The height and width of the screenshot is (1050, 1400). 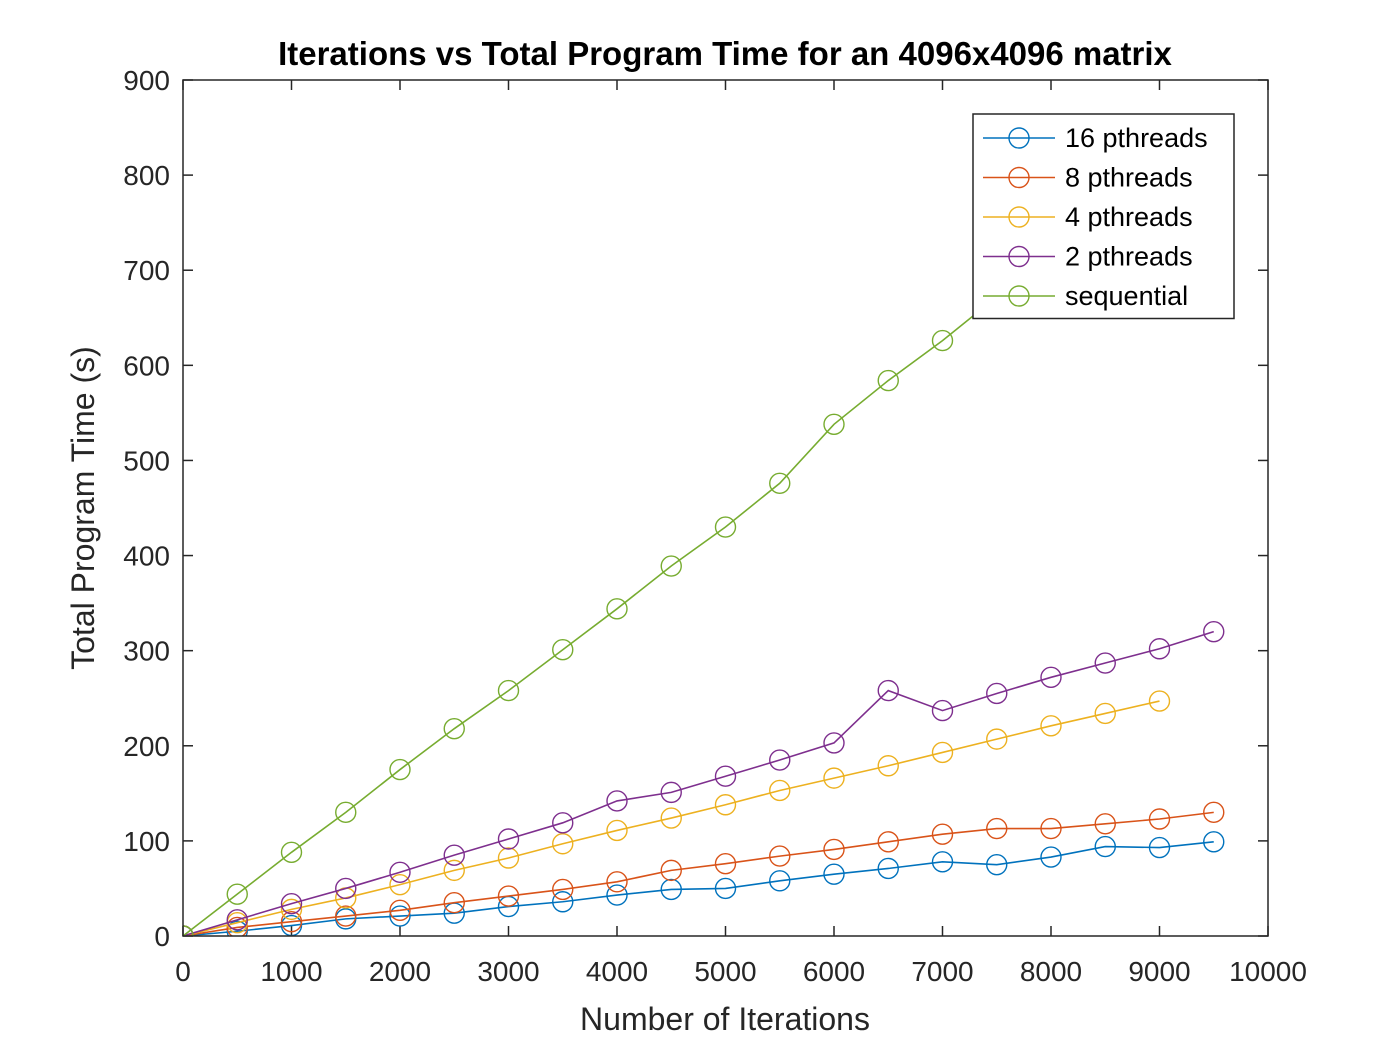 I want to click on y-tick-label: 0, so click(x=162, y=936).